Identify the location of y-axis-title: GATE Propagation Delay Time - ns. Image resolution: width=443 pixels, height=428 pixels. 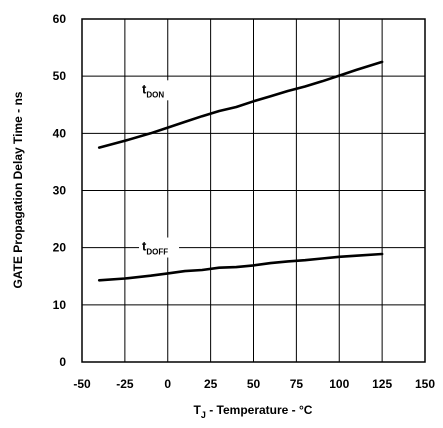
(18, 189).